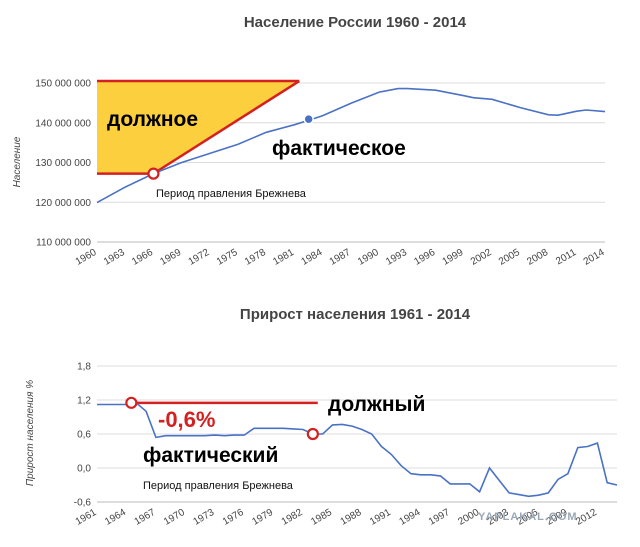 Image resolution: width=640 pixels, height=547 pixels. Describe the element at coordinates (355, 22) in the screenshot. I see `population-chart-title: Население России 1960 - 2014` at that location.